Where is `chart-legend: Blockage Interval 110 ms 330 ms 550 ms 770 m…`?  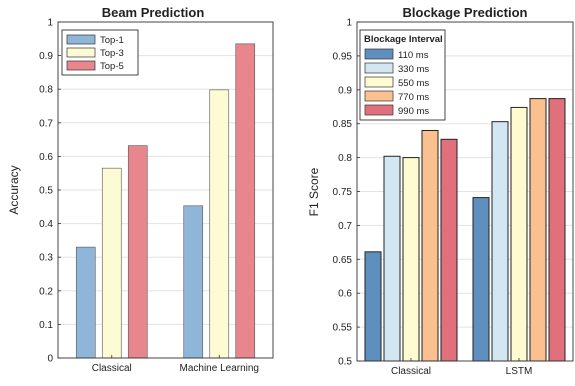
chart-legend: Blockage Interval 110 ms 330 ms 550 ms 770 m… is located at coordinates (402, 75).